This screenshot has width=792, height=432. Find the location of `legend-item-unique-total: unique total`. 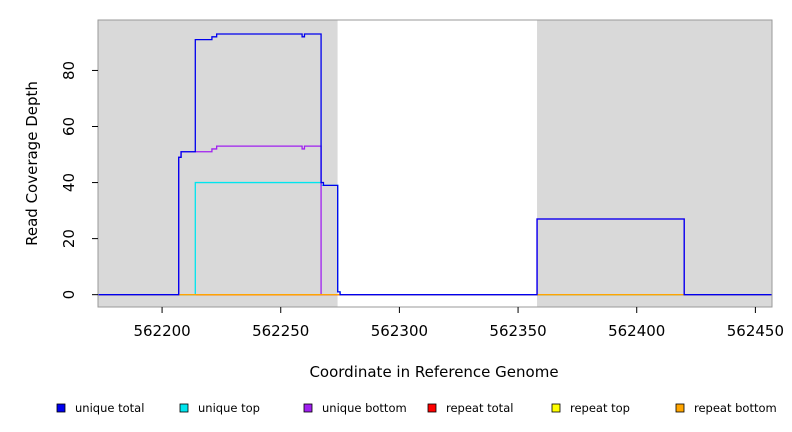

legend-item-unique-total: unique total is located at coordinates (100, 408).